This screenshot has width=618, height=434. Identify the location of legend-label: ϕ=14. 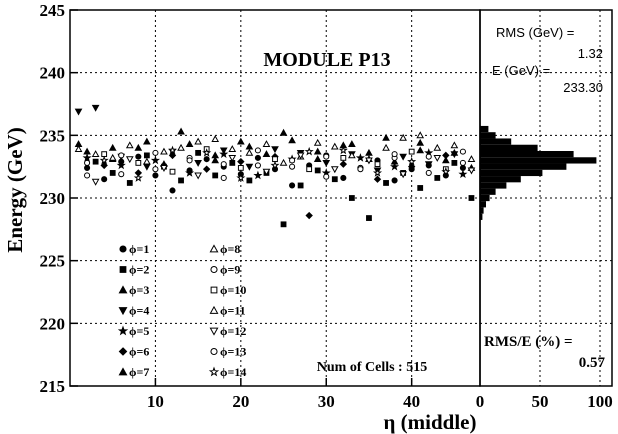
(233, 372).